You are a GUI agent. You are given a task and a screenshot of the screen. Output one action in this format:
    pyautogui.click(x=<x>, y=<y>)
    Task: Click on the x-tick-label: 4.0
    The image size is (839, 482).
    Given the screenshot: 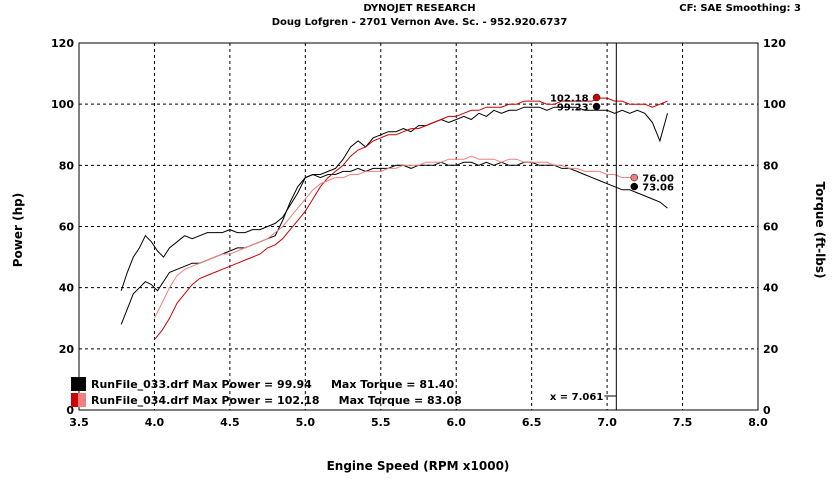 What is the action you would take?
    pyautogui.click(x=155, y=422)
    